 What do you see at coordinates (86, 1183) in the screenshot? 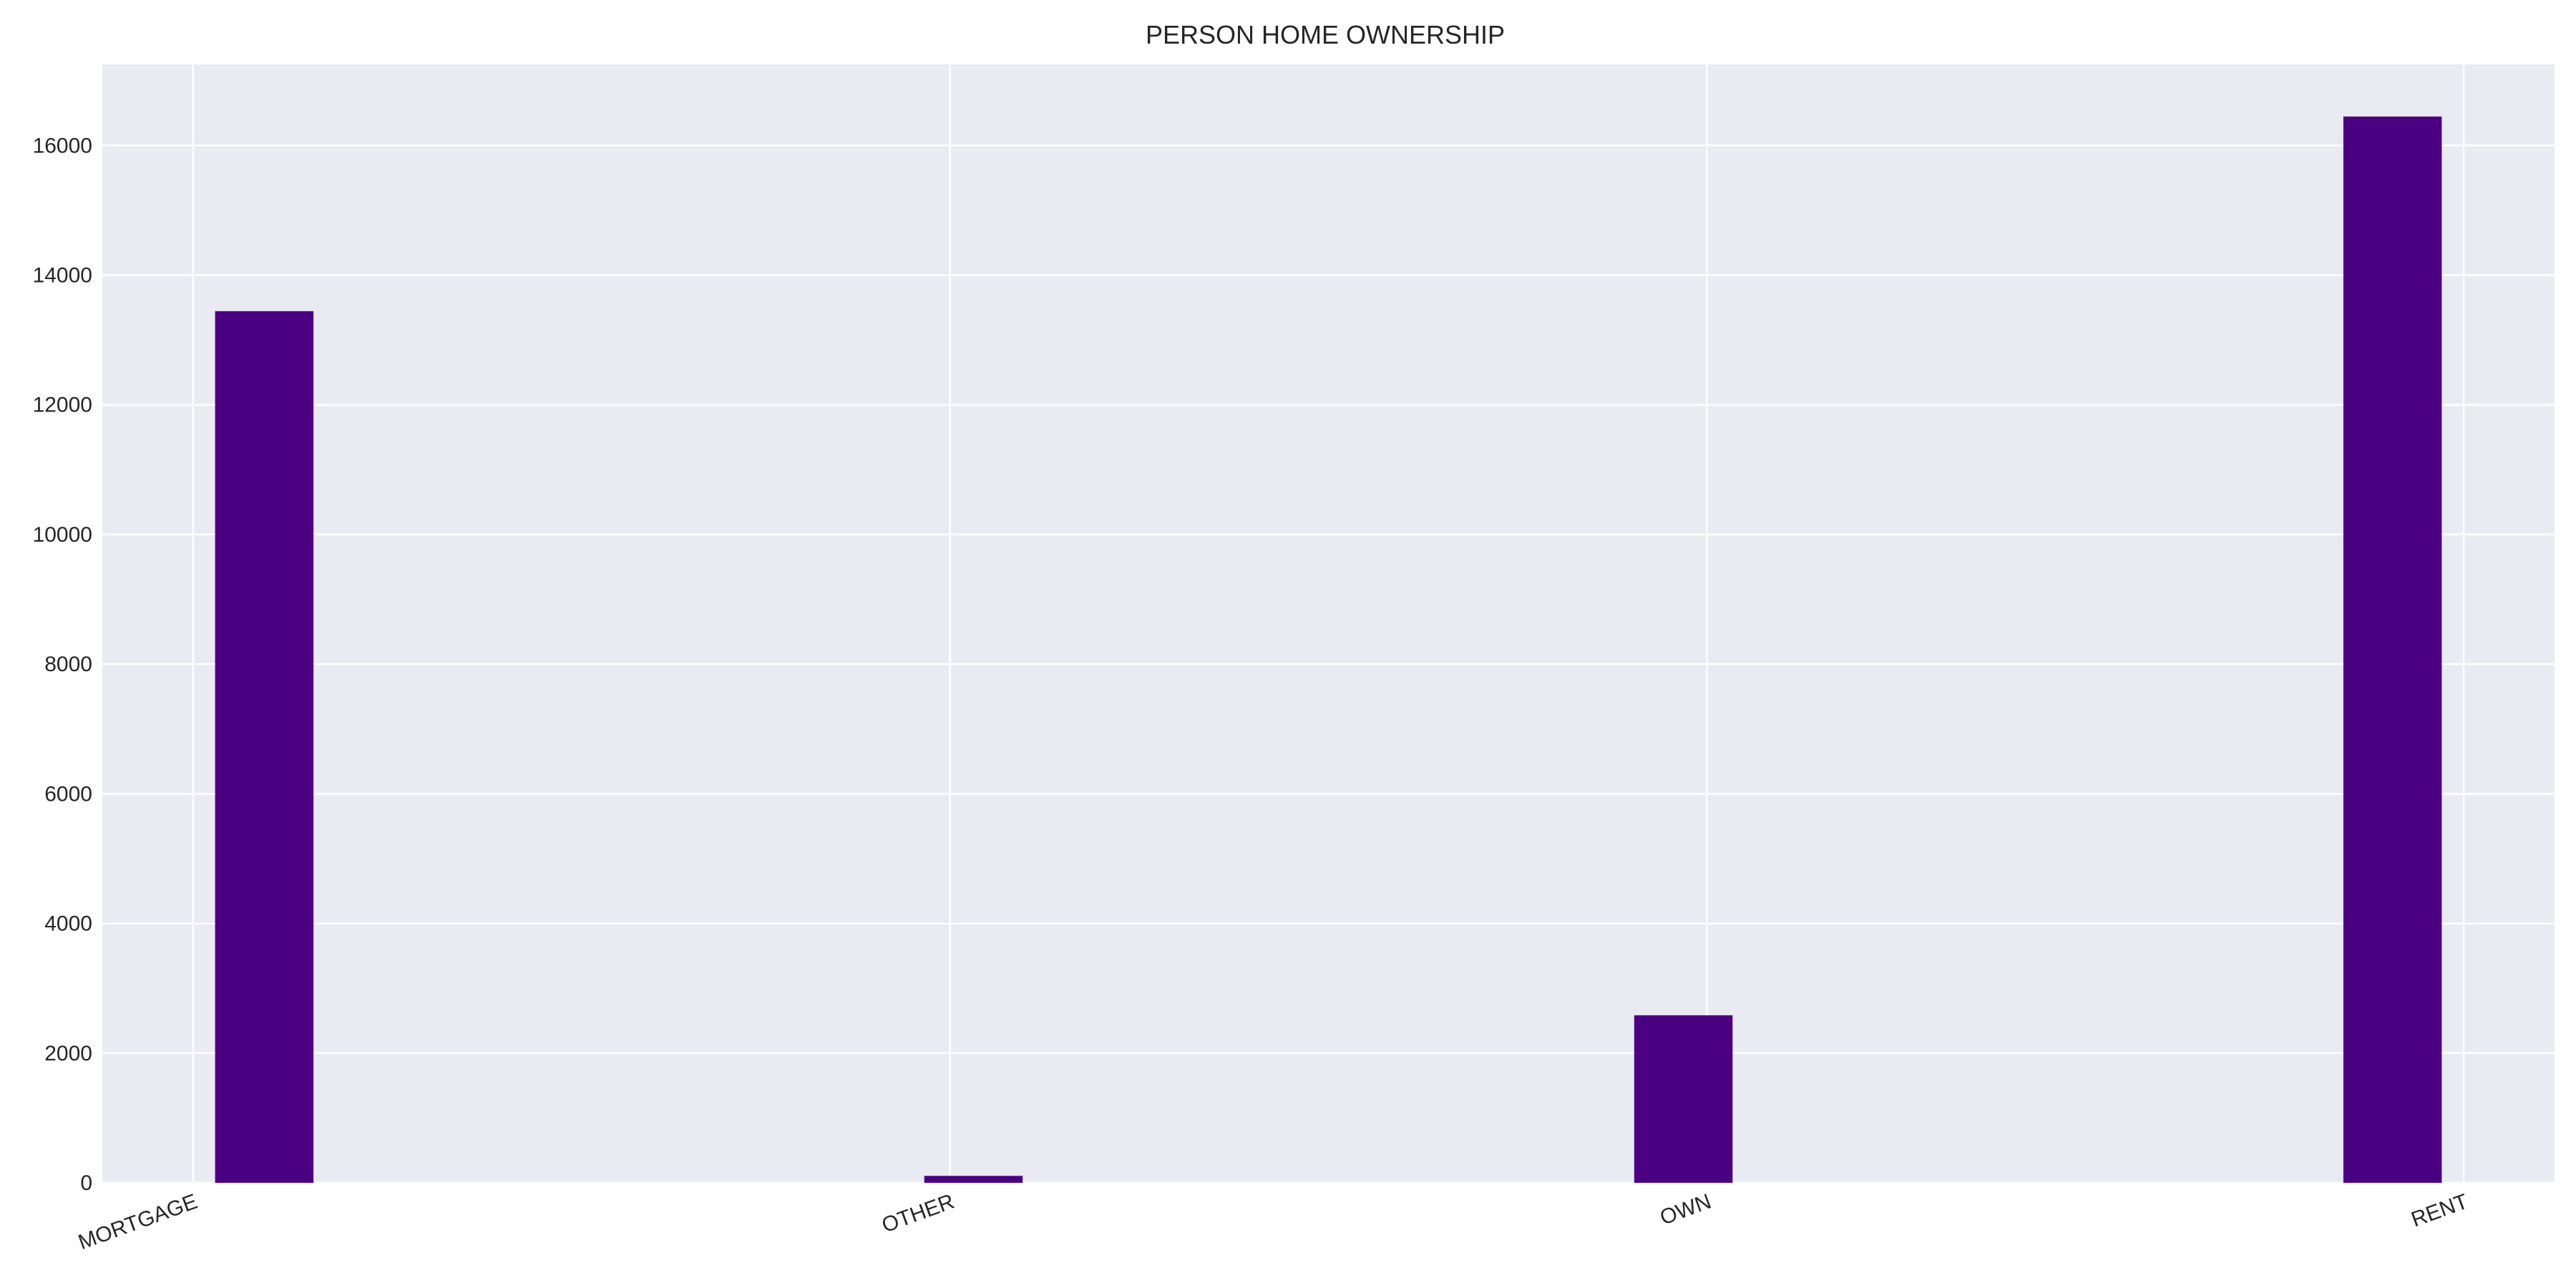
I see `y-tick-label: 0` at bounding box center [86, 1183].